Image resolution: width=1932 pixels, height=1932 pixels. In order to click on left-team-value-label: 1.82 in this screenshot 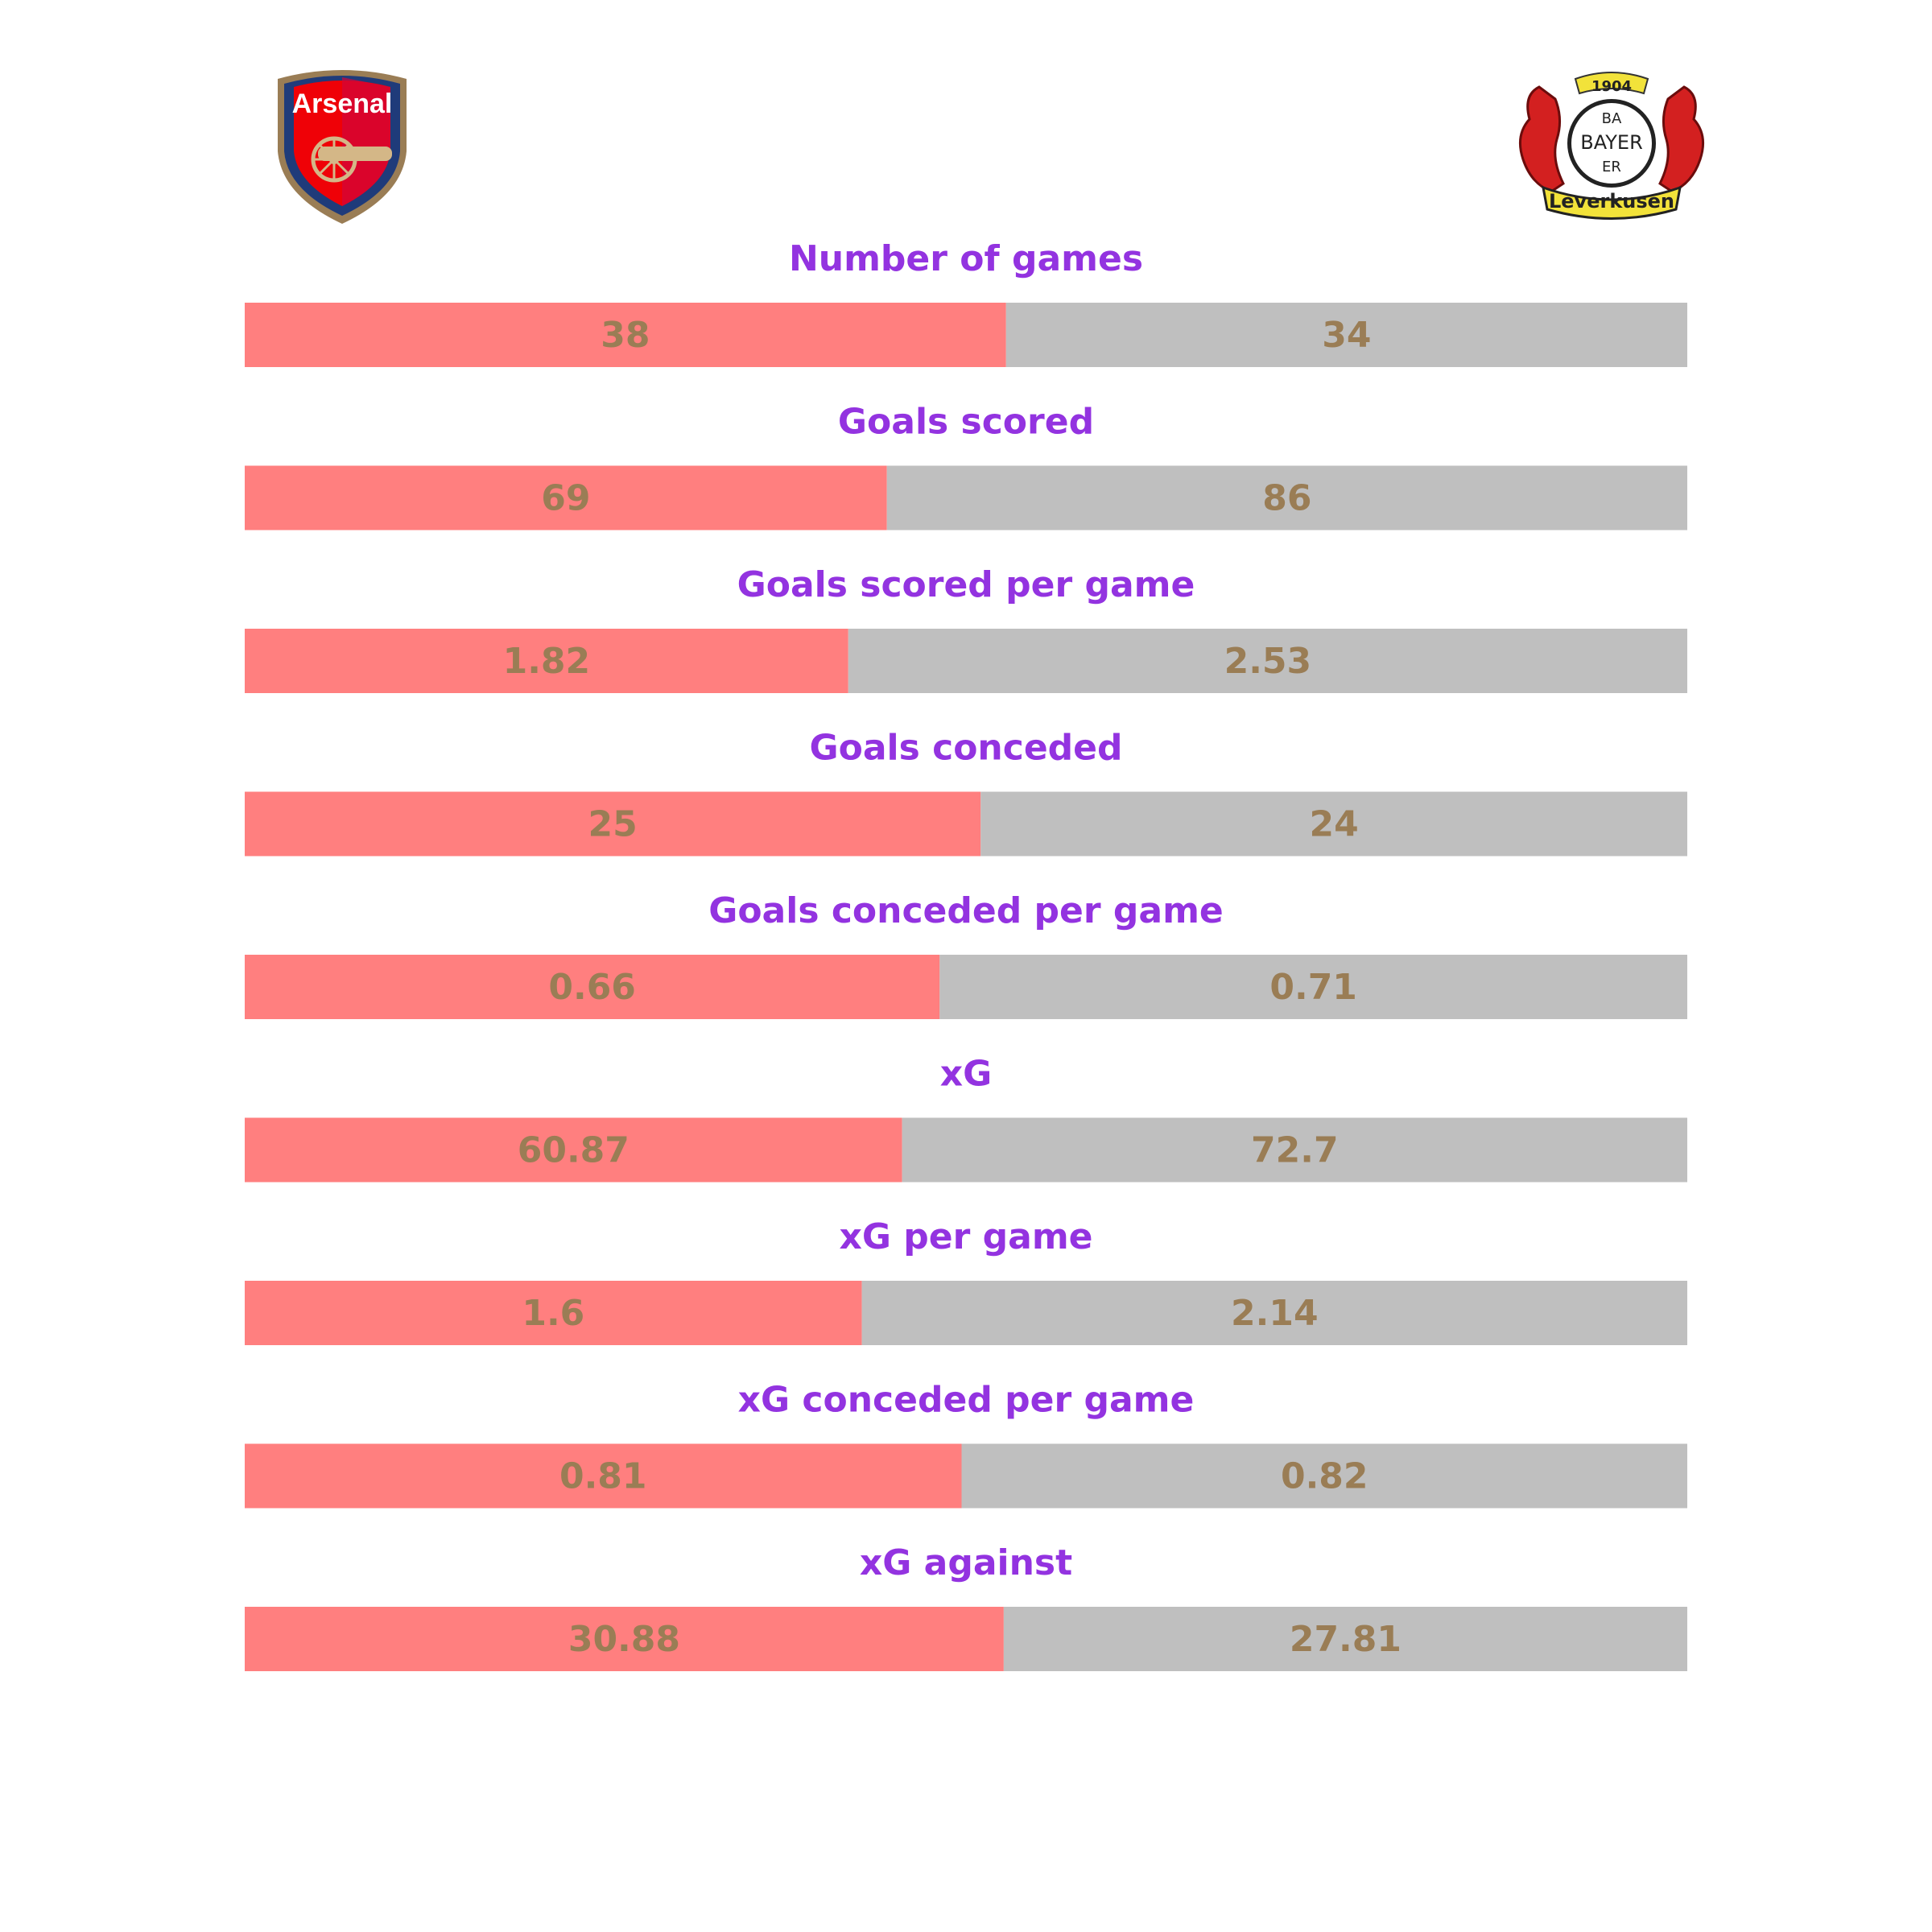, I will do `click(547, 661)`.